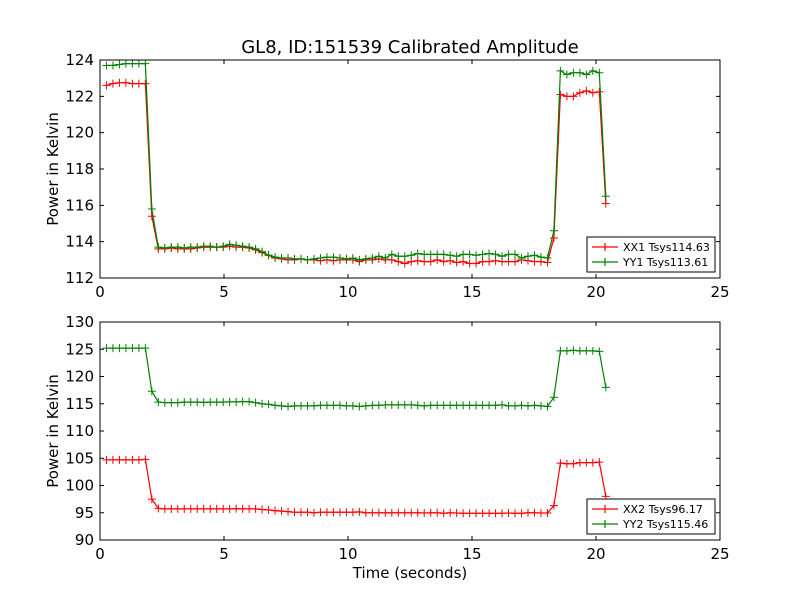 This screenshot has height=604, width=800. Describe the element at coordinates (84, 540) in the screenshot. I see `y-tick-label: 90` at that location.